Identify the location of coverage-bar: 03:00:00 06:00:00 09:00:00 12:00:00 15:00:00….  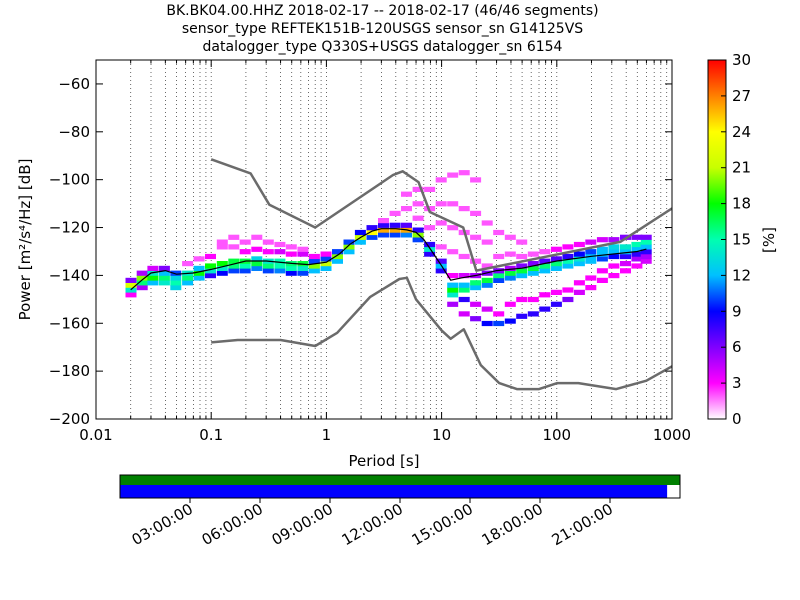
(400, 511).